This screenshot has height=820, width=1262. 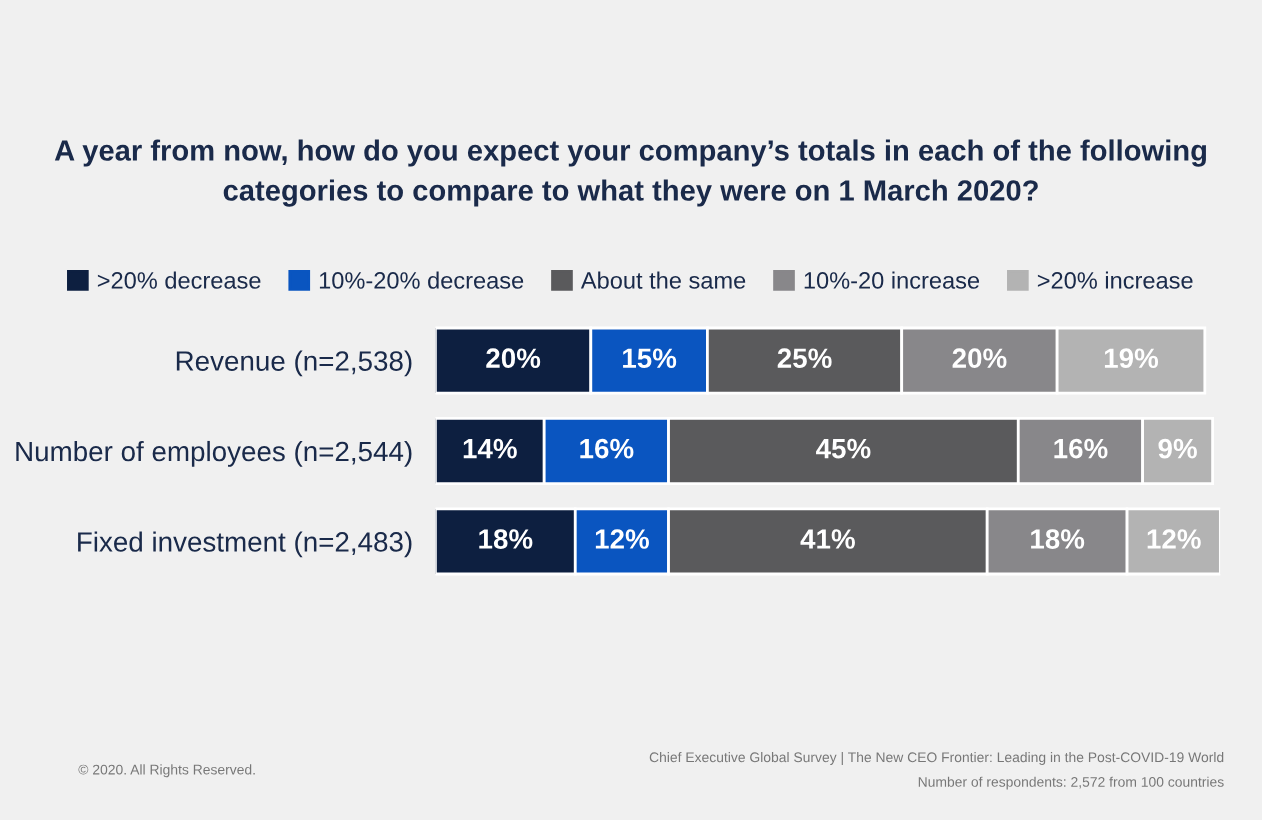 What do you see at coordinates (843, 448) in the screenshot?
I see `data-label: 45%` at bounding box center [843, 448].